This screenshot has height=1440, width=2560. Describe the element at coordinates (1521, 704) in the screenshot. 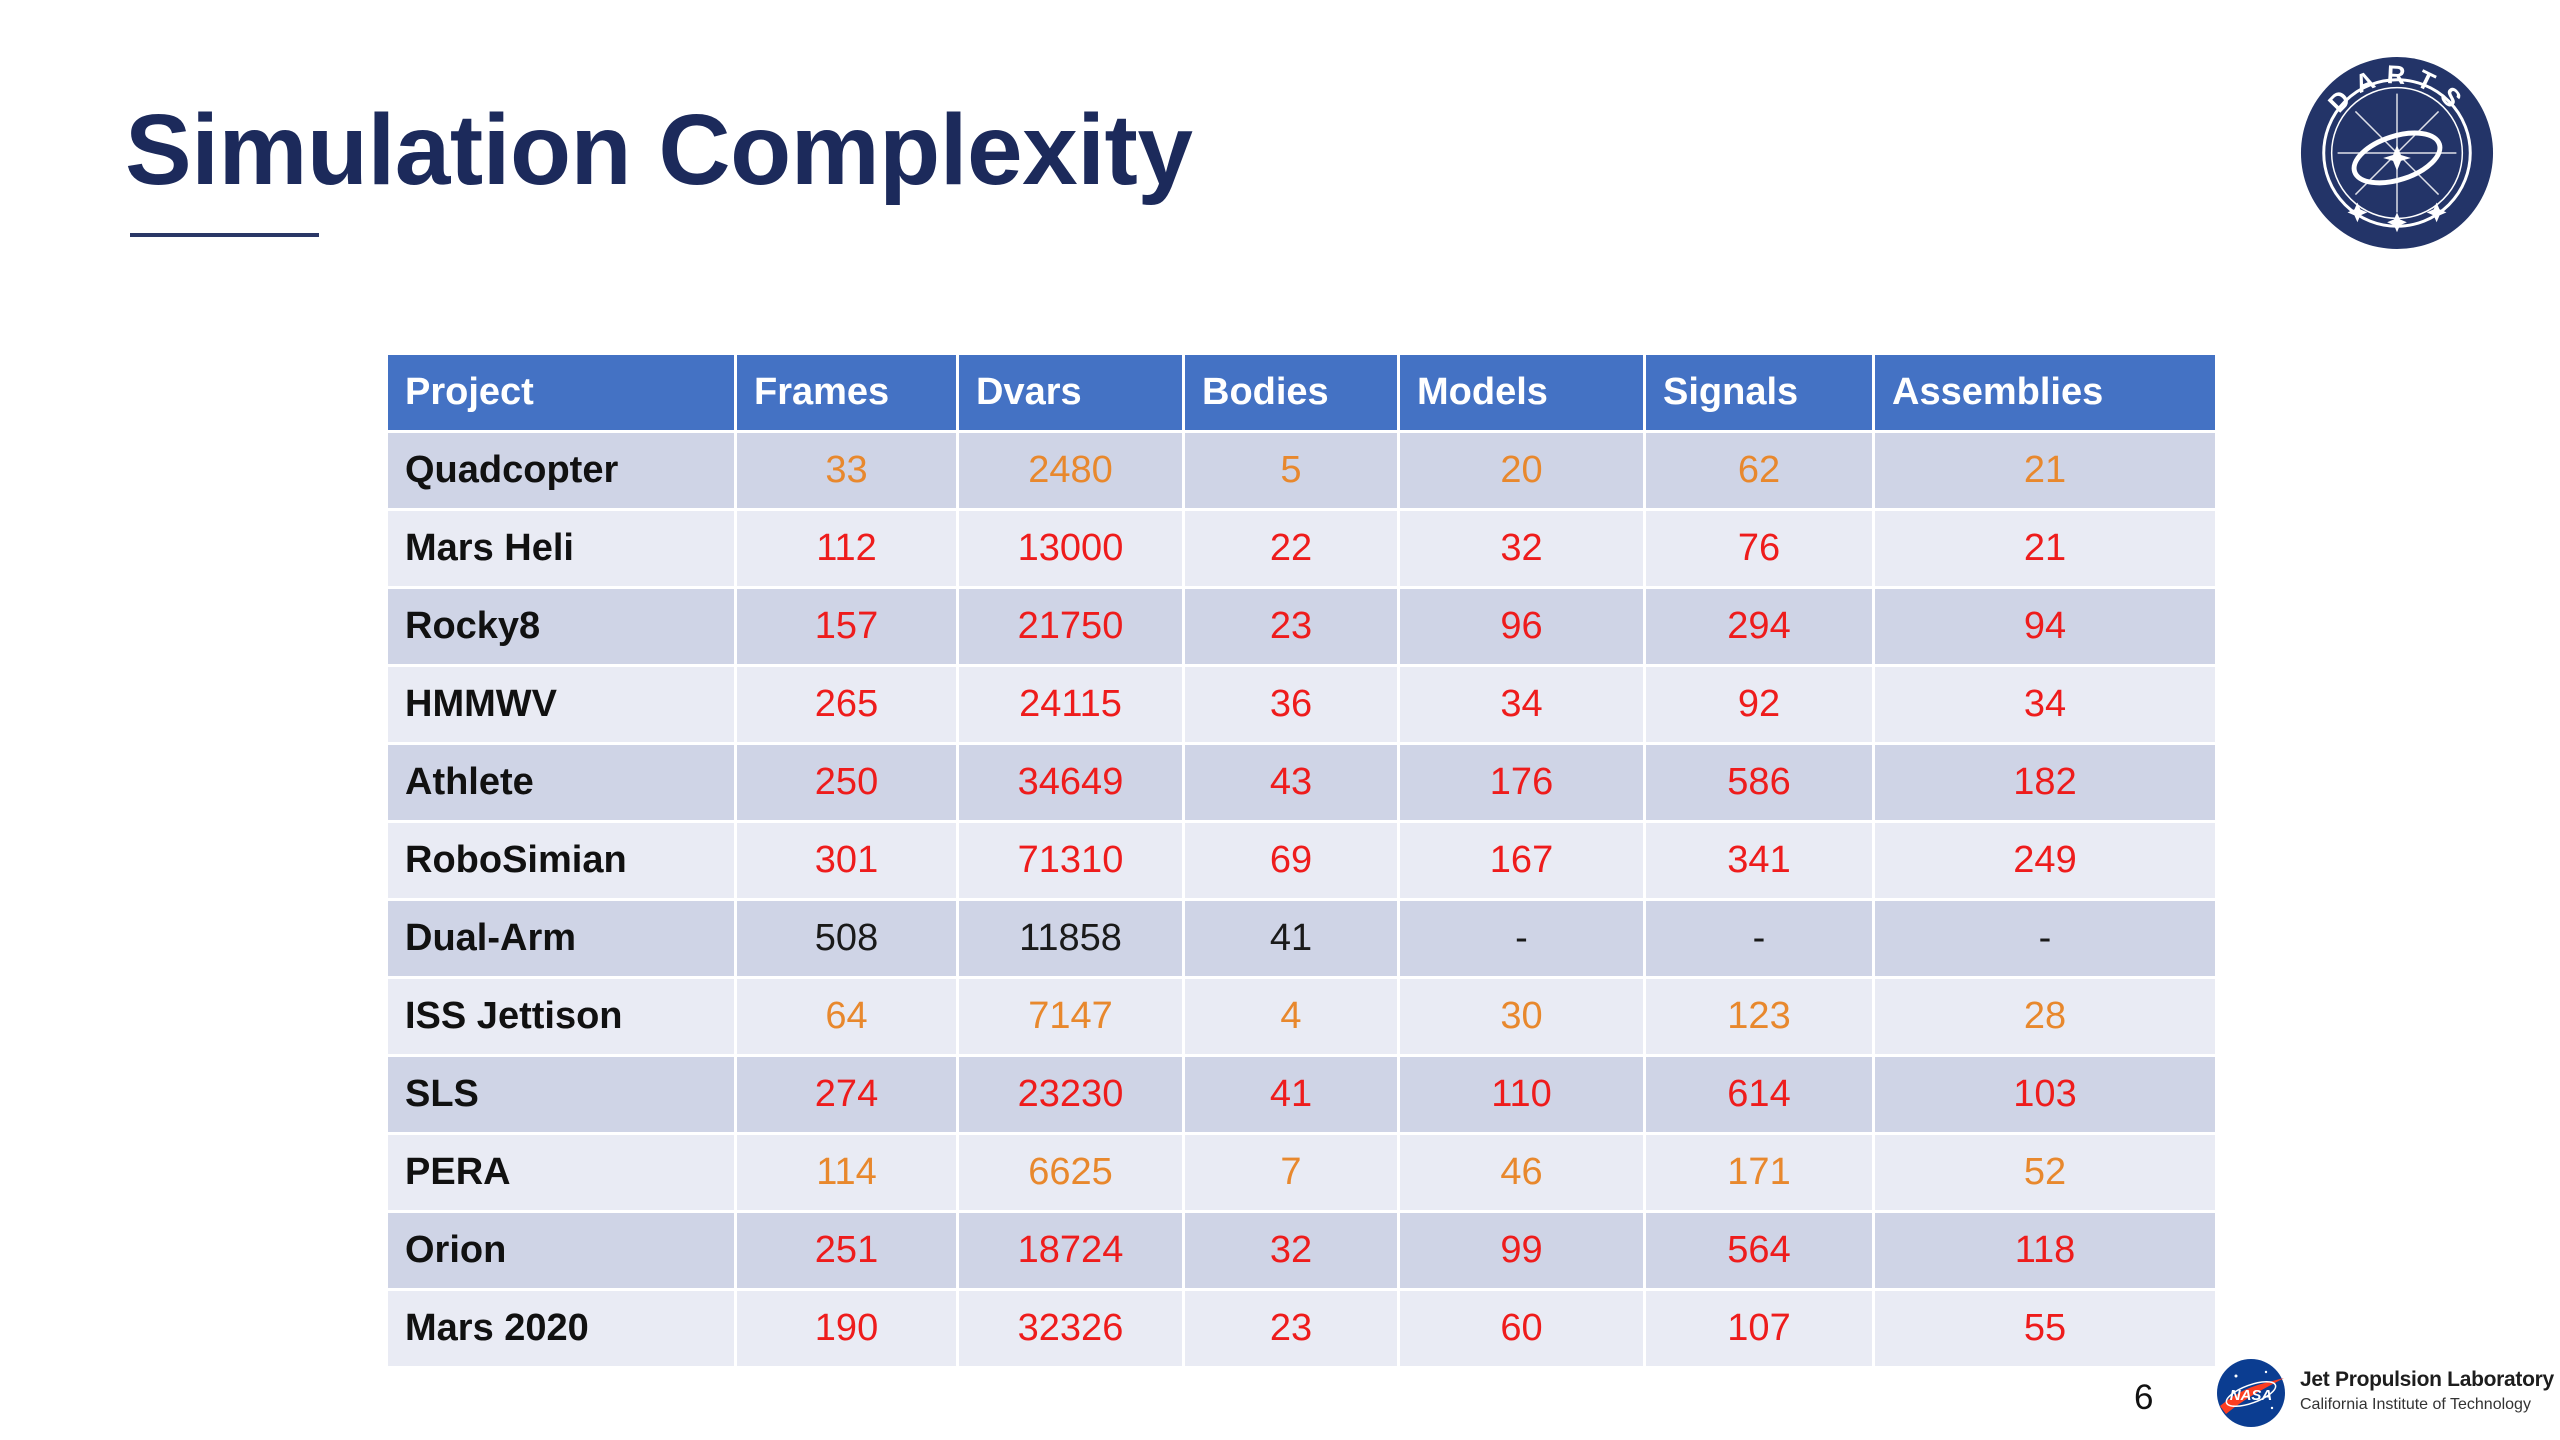

I see `cell-models: 34` at that location.